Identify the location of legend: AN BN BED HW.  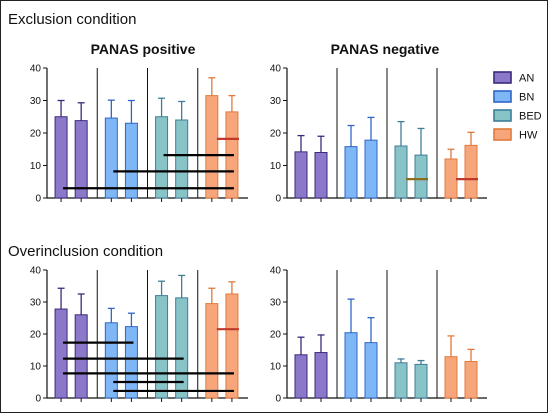
(517, 106).